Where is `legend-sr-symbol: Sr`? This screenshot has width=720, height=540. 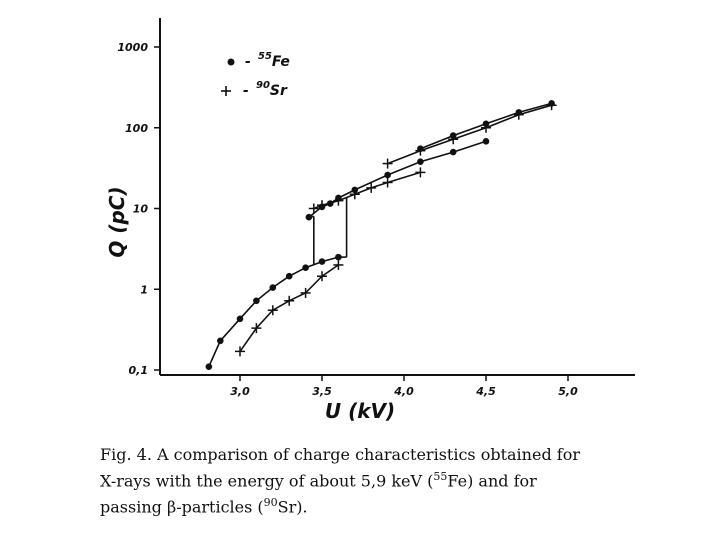
legend-sr-symbol: Sr is located at coordinates (279, 91).